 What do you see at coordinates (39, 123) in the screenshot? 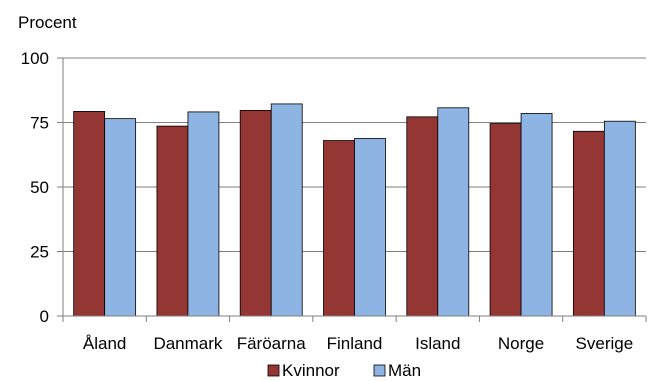
I see `y-tick-label: 75` at bounding box center [39, 123].